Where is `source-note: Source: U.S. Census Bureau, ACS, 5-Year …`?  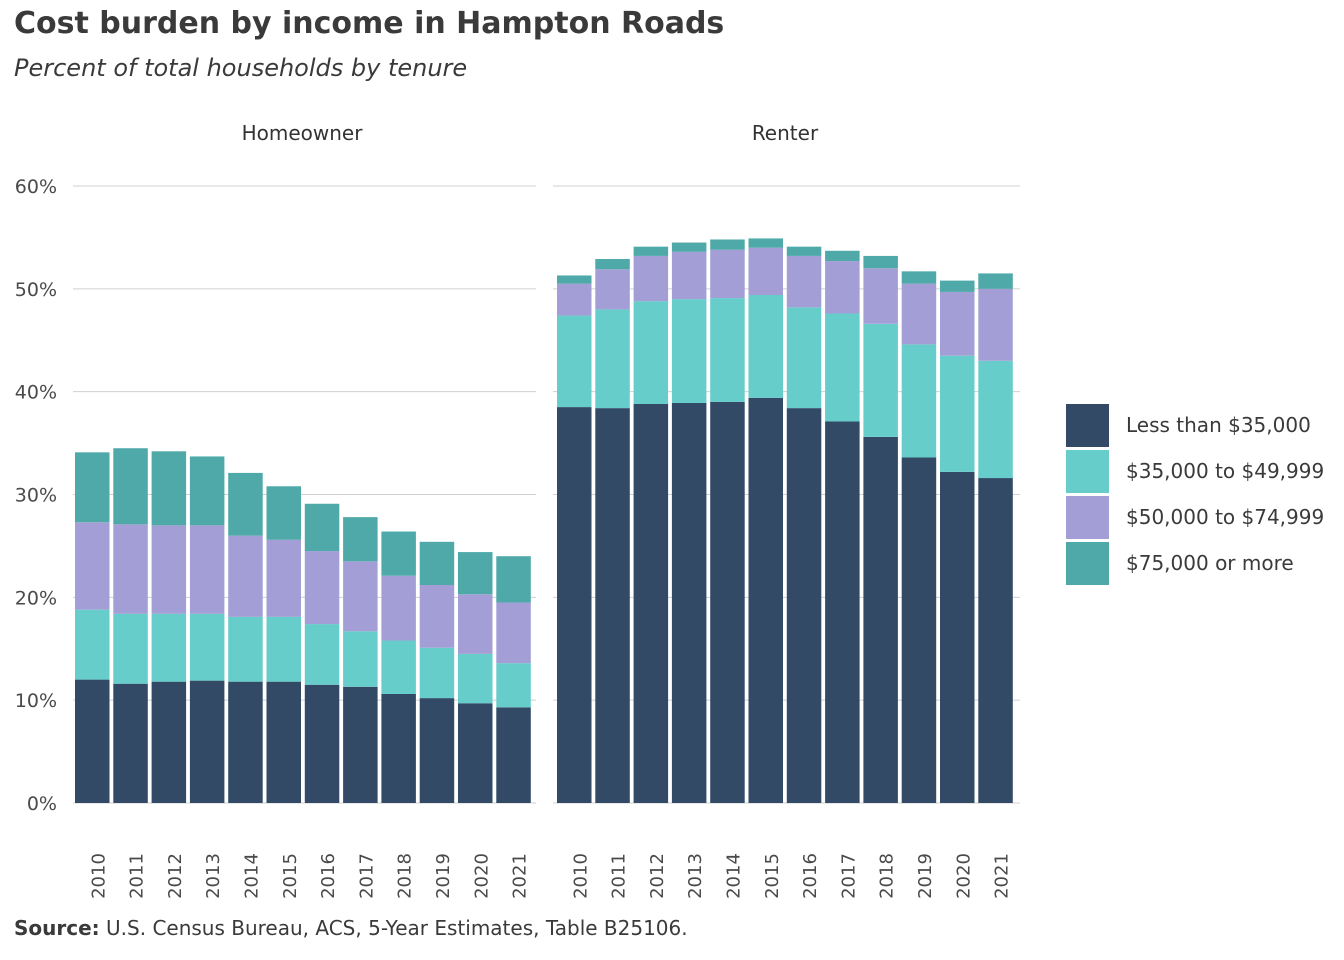 source-note: Source: U.S. Census Bureau, ACS, 5-Year … is located at coordinates (351, 928).